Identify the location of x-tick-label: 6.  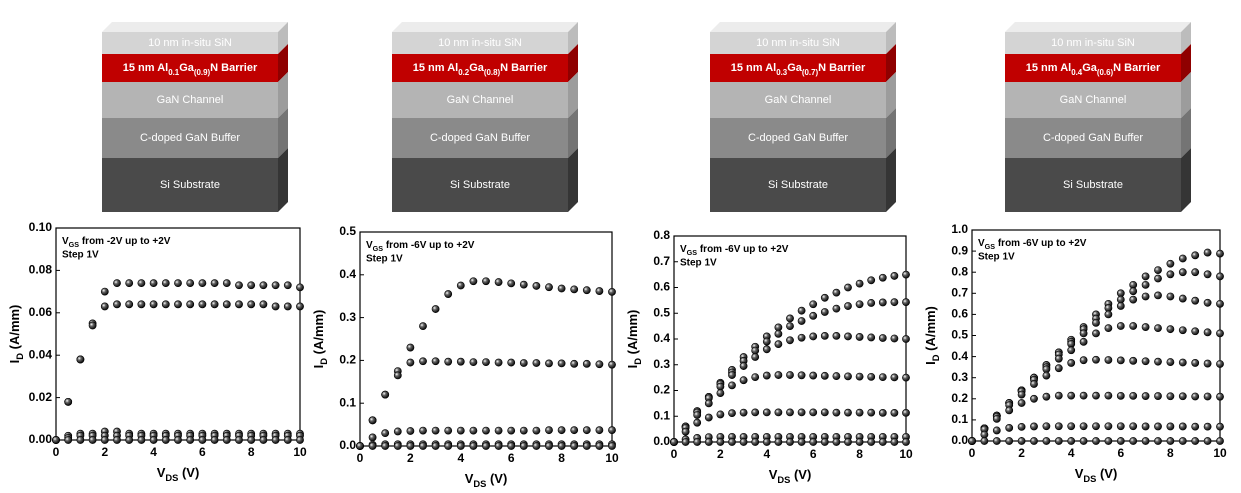
(511, 458).